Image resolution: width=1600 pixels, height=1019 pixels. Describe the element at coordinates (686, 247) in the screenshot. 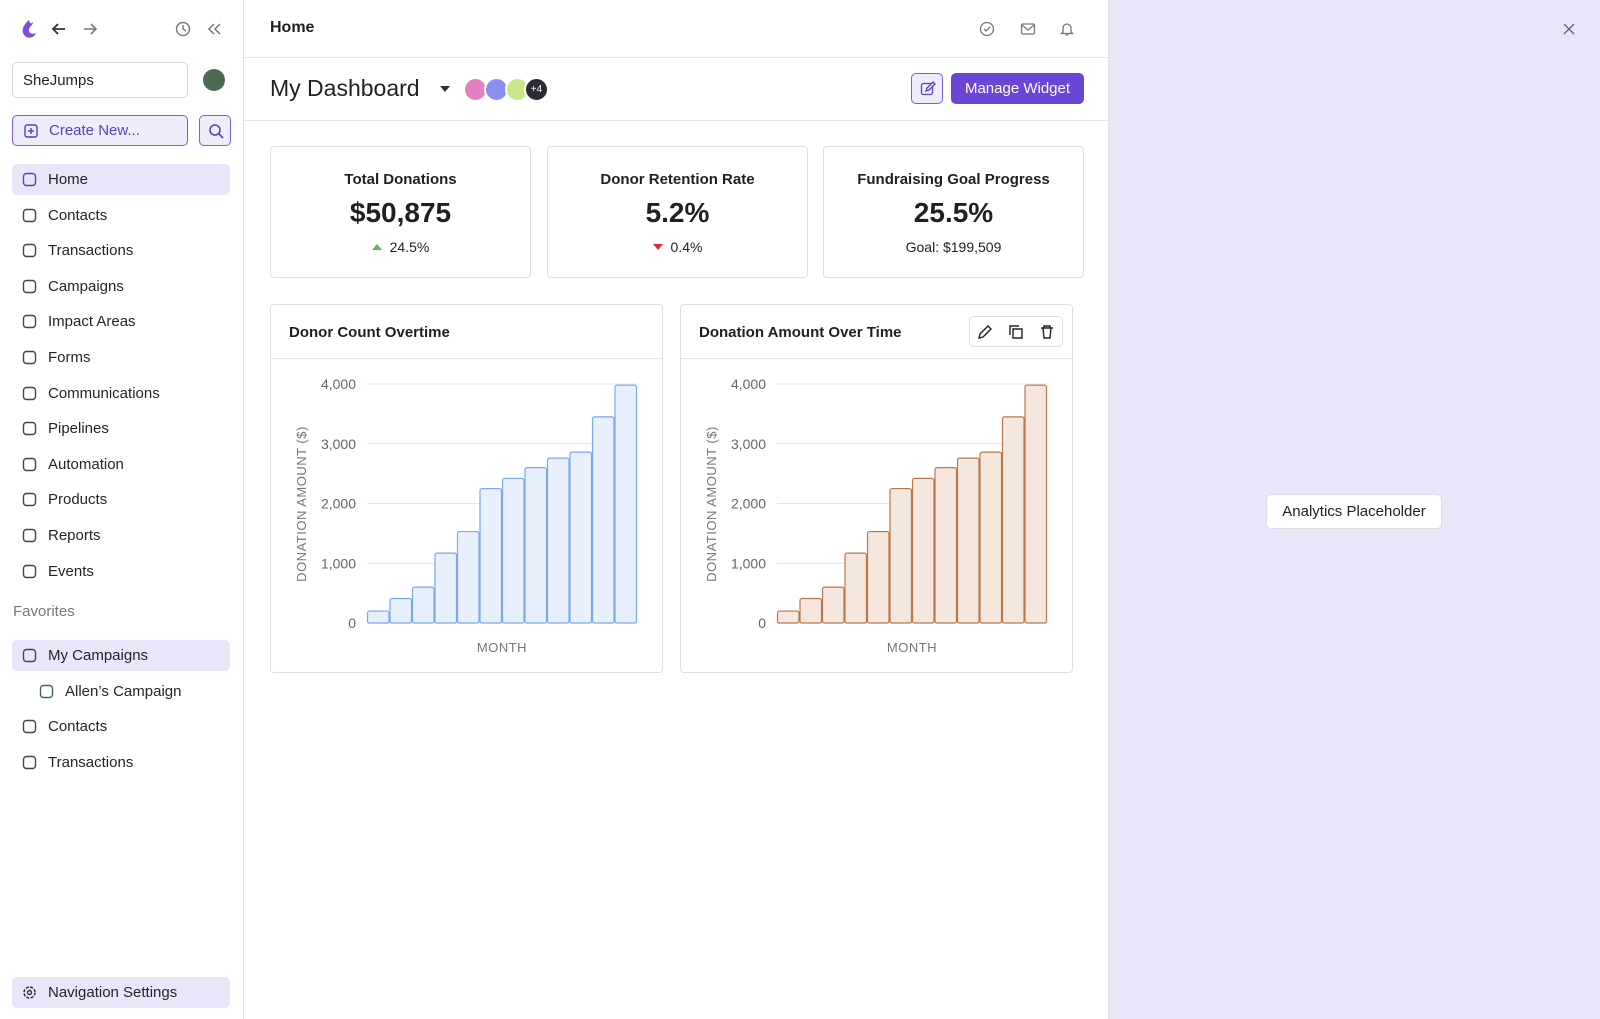

I see `kpi-change: 0.4%` at that location.